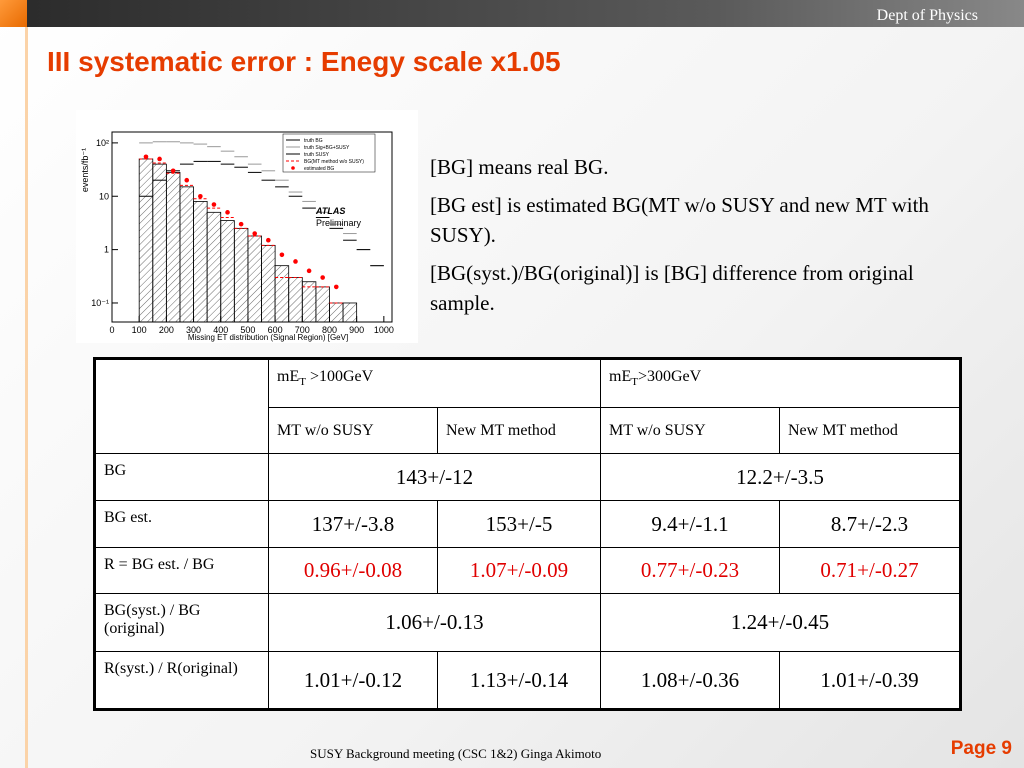  I want to click on x-tick-label: 900, so click(356, 330).